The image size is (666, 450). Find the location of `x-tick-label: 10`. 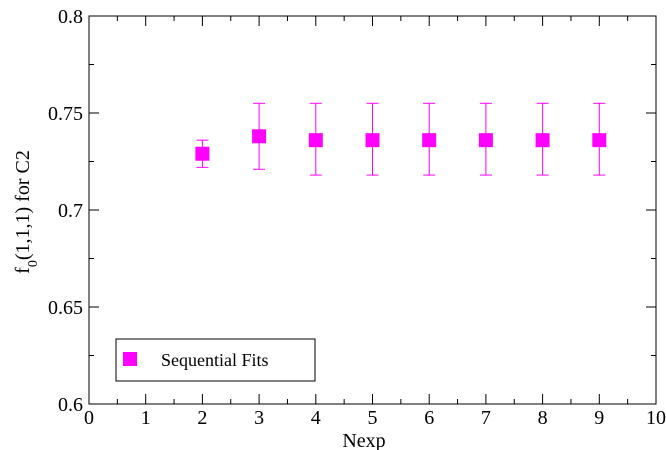

x-tick-label: 10 is located at coordinates (656, 418).